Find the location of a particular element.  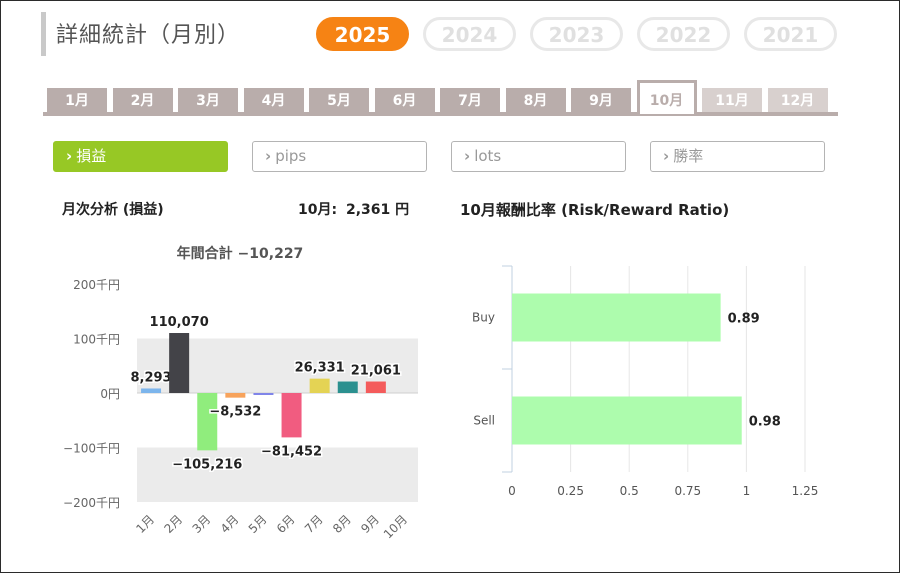

tab-month-1: 1月 is located at coordinates (77, 100).